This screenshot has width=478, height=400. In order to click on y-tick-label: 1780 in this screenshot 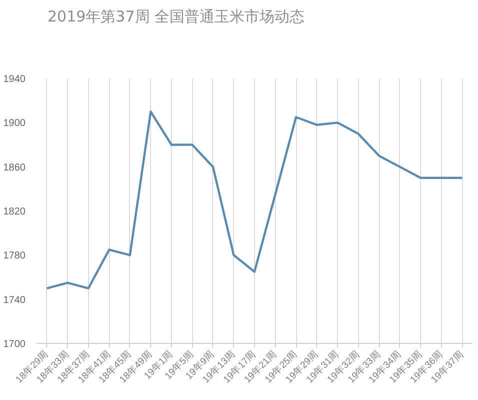, I will do `click(14, 256)`.